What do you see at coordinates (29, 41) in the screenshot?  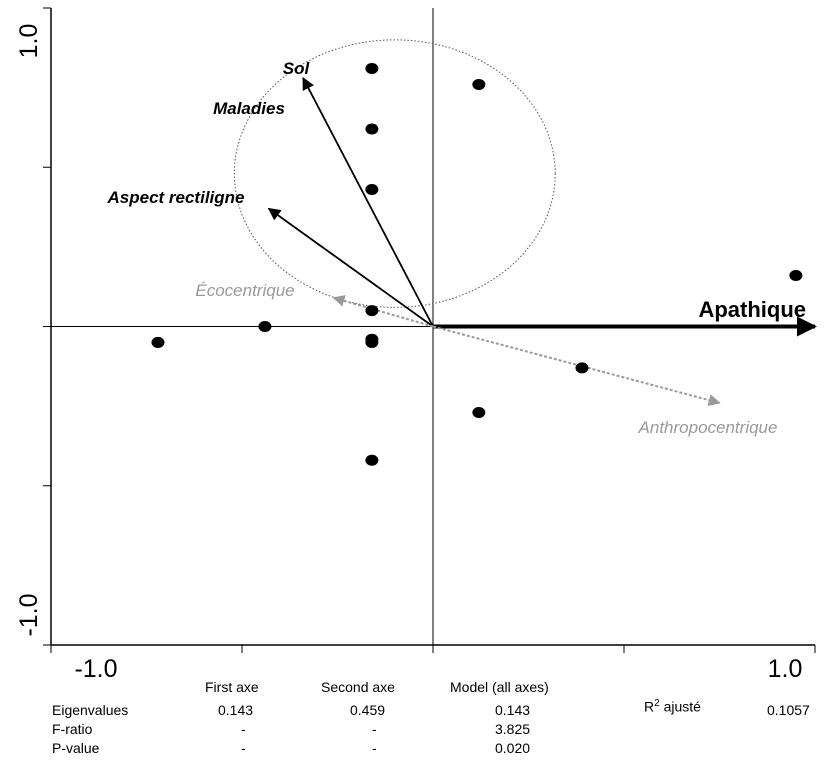 I see `y-tick-label: 1.0` at bounding box center [29, 41].